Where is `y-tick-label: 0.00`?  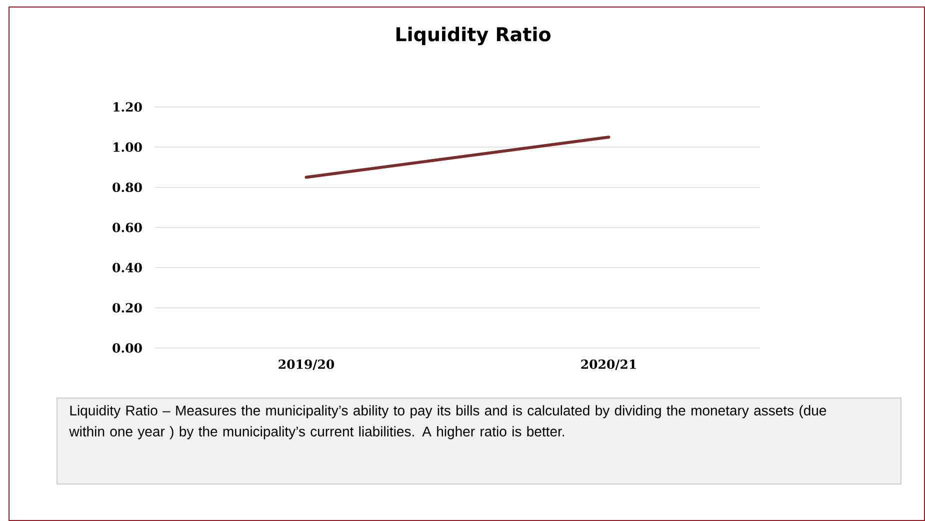 y-tick-label: 0.00 is located at coordinates (127, 348).